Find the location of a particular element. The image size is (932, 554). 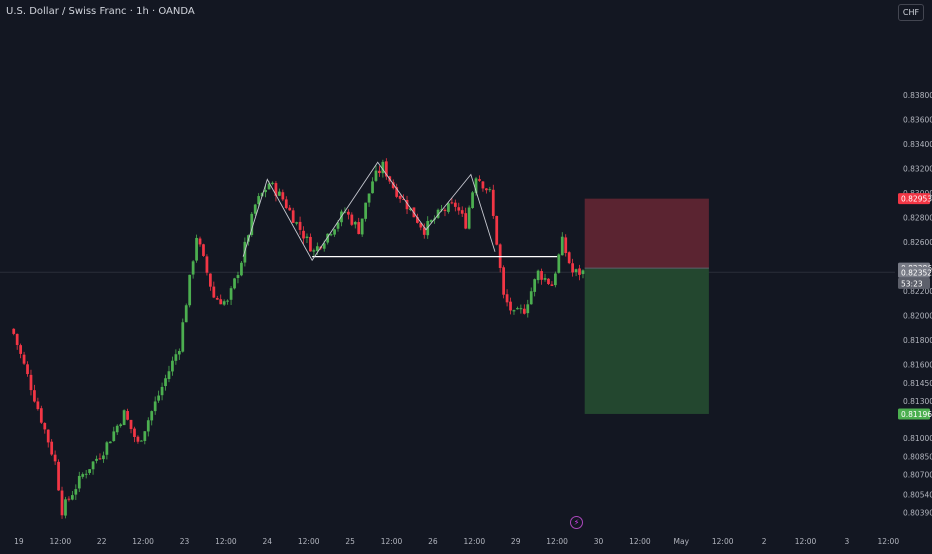

y-tick-label: 0.82000 is located at coordinates (917, 315).